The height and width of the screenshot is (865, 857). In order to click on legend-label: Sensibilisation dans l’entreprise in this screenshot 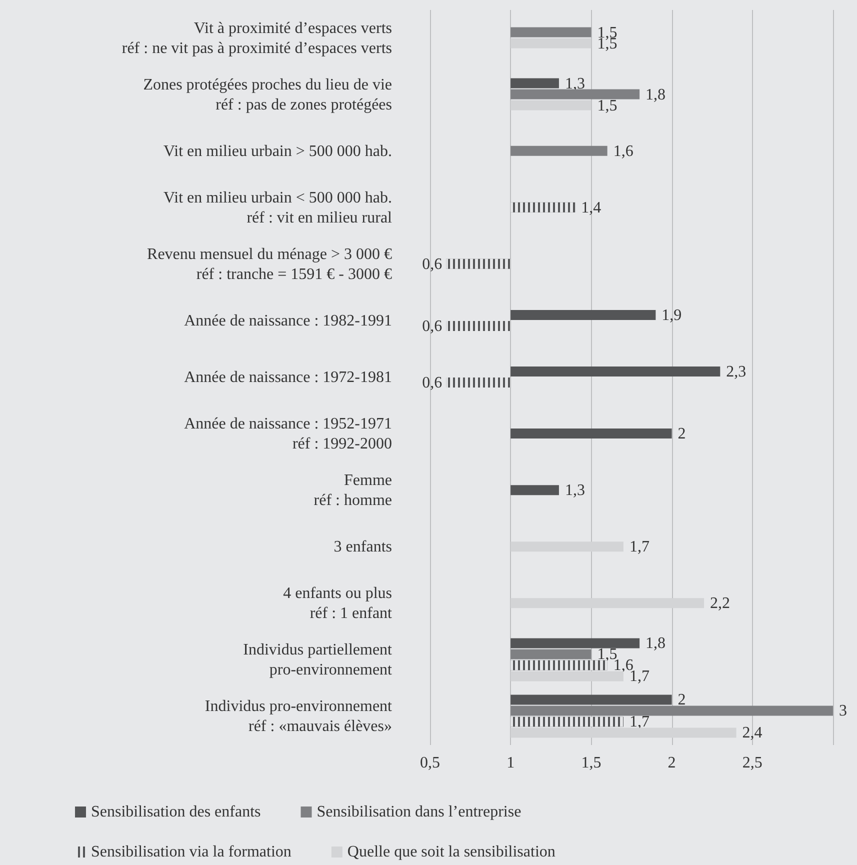, I will do `click(419, 812)`.